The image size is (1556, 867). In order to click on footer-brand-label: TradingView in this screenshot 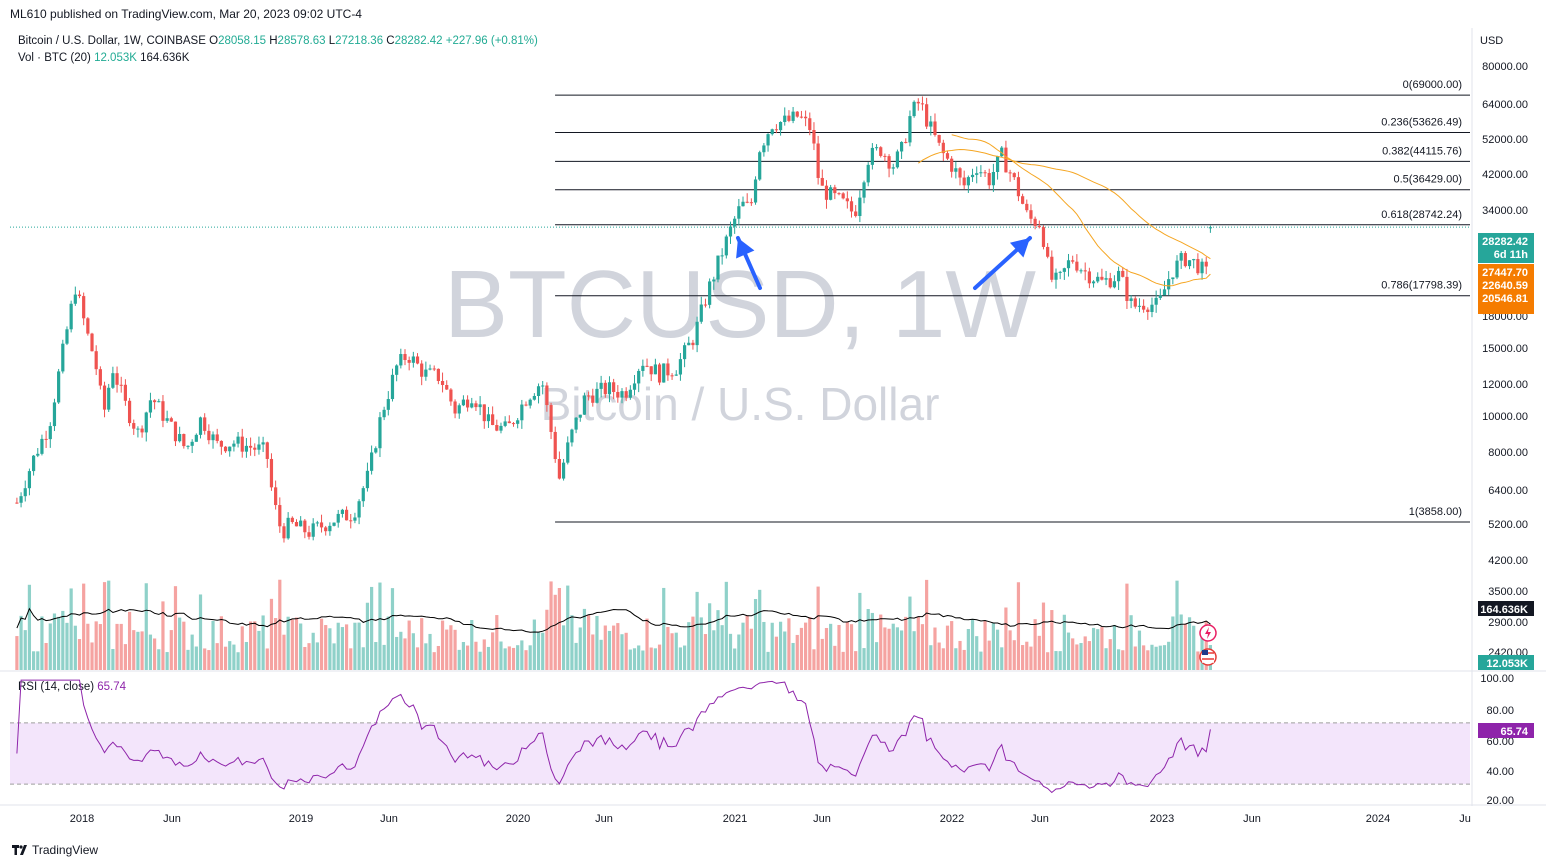, I will do `click(65, 850)`.